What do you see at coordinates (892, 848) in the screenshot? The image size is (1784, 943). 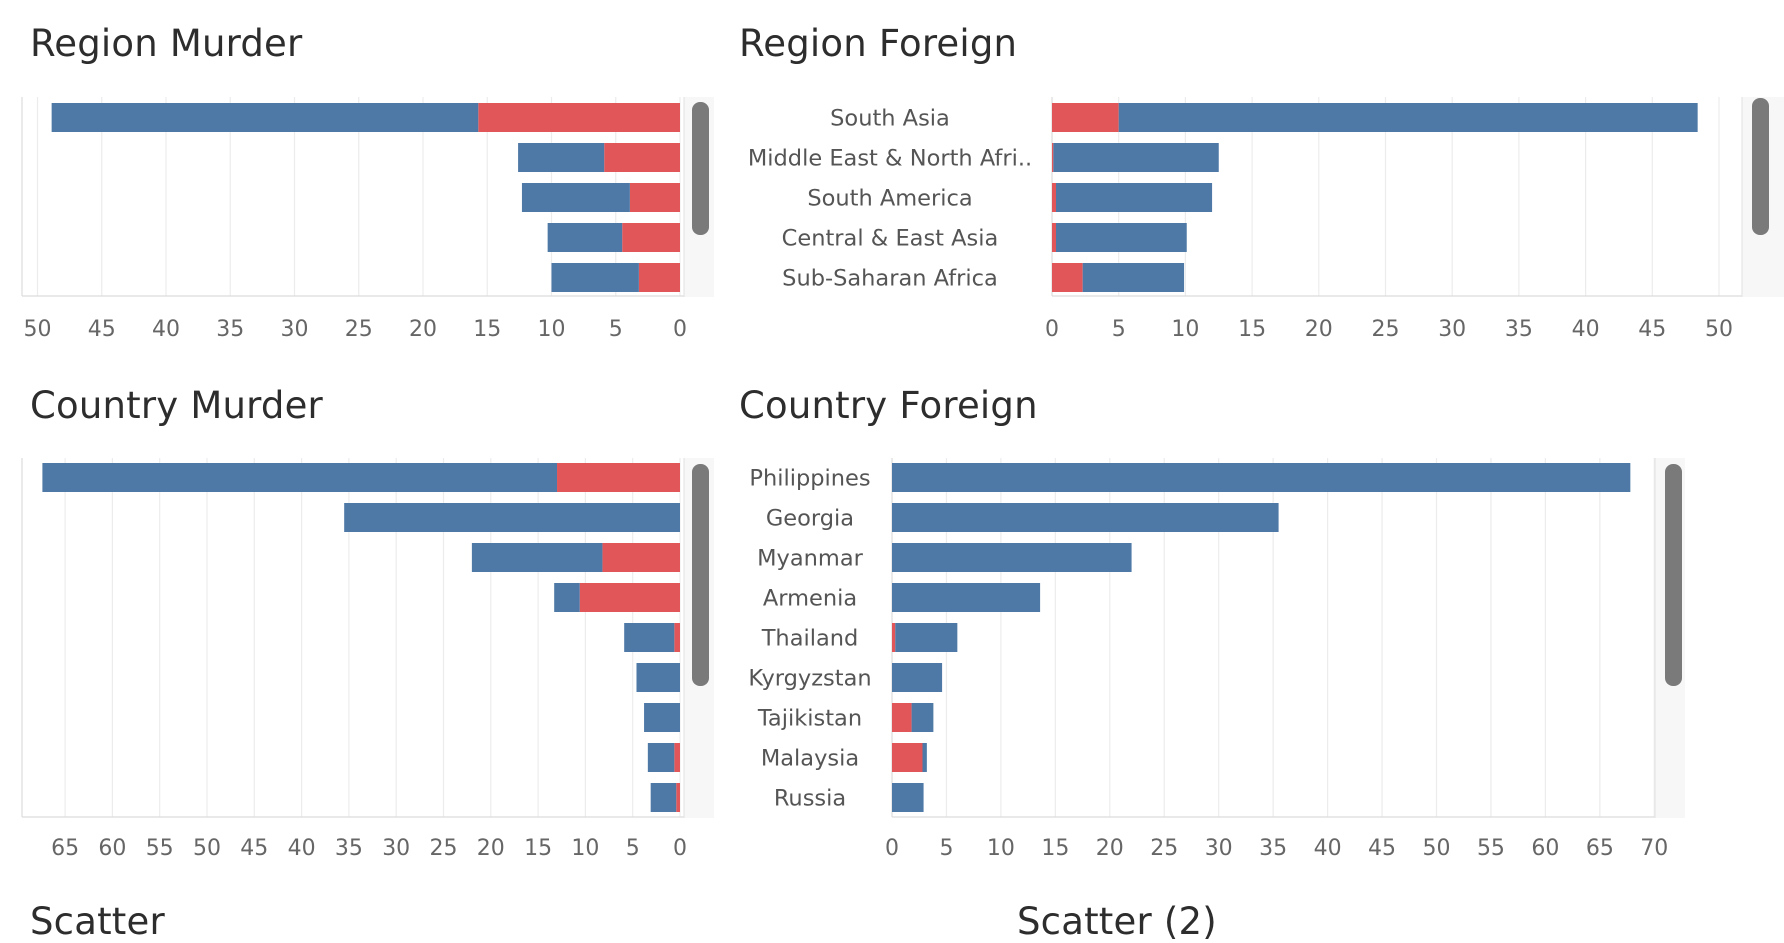 I see `country_foreign-tick-label: 0` at bounding box center [892, 848].